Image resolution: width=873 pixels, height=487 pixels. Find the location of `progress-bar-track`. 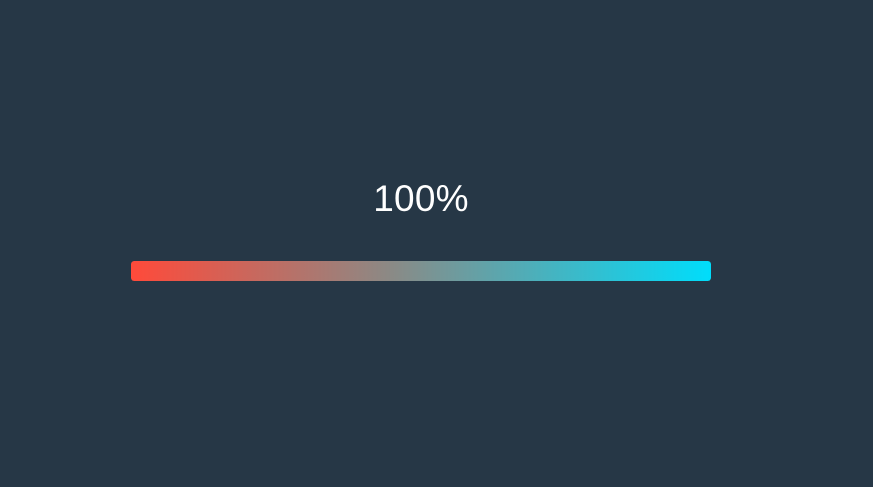

progress-bar-track is located at coordinates (421, 271).